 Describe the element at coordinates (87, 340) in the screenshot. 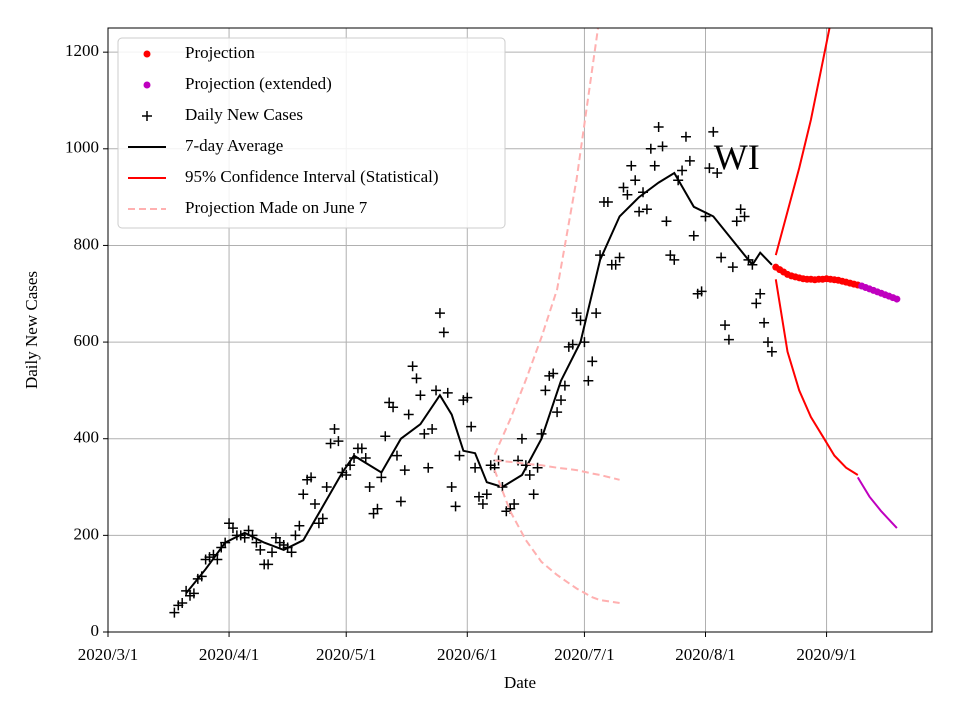

I see `y-tick-label: 600` at that location.